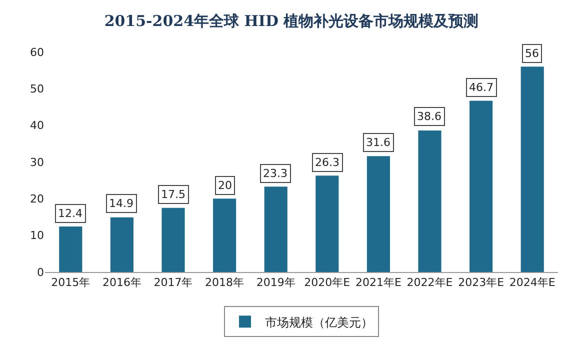  What do you see at coordinates (532, 53) in the screenshot?
I see `data-label: 56` at bounding box center [532, 53].